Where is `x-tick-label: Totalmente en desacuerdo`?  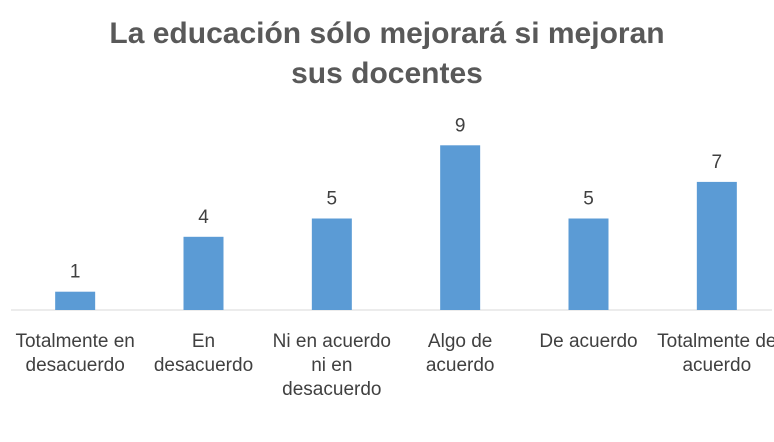 x-tick-label: Totalmente en desacuerdo is located at coordinates (75, 353).